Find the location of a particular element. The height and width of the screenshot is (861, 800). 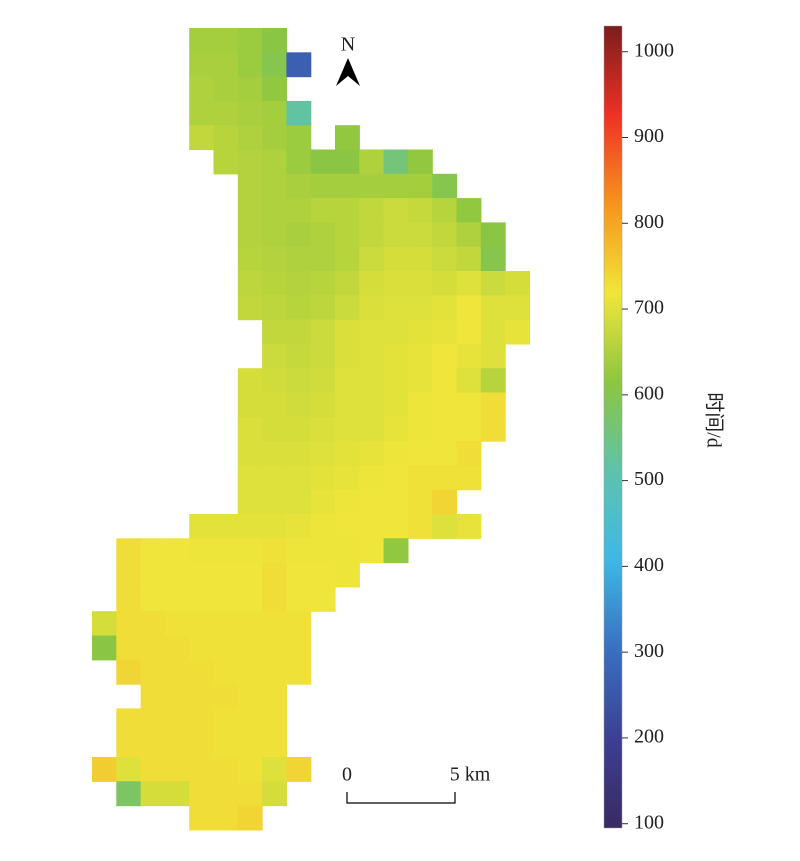

north-label: N is located at coordinates (348, 45).